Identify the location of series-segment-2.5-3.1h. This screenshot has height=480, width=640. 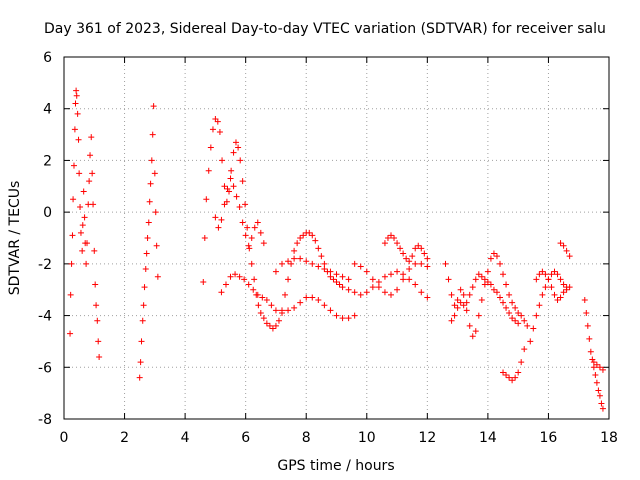
(148, 242).